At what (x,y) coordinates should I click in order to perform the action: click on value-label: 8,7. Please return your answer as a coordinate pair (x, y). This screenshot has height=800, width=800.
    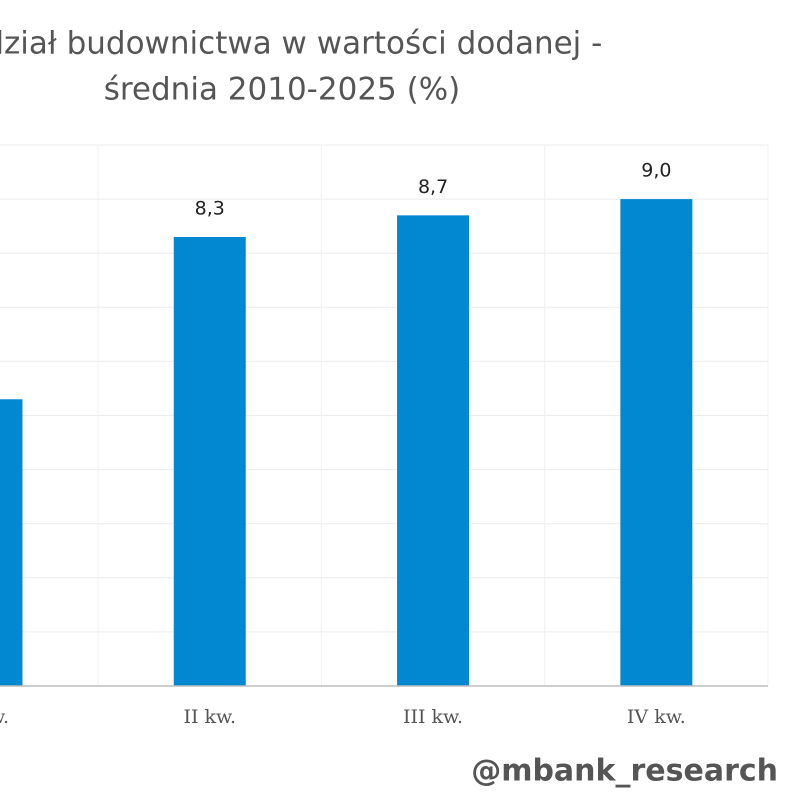
    Looking at the image, I should click on (433, 187).